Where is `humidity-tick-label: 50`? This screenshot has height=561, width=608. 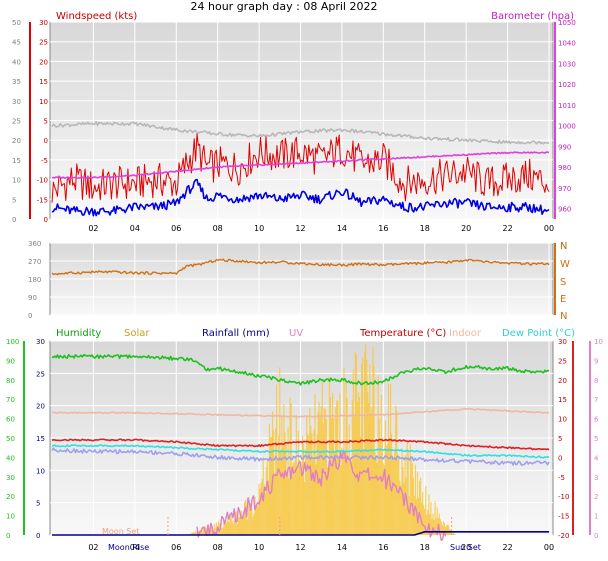 humidity-tick-label: 50 is located at coordinates (10, 439).